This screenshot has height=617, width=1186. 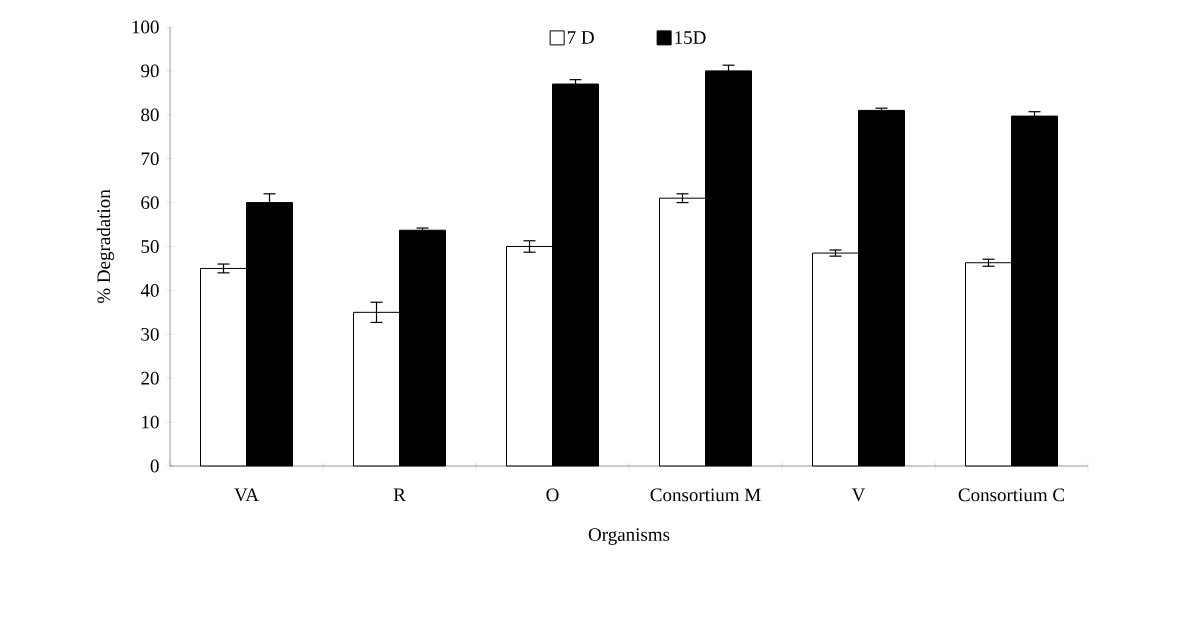 What do you see at coordinates (858, 495) in the screenshot?
I see `x-tick-label: V` at bounding box center [858, 495].